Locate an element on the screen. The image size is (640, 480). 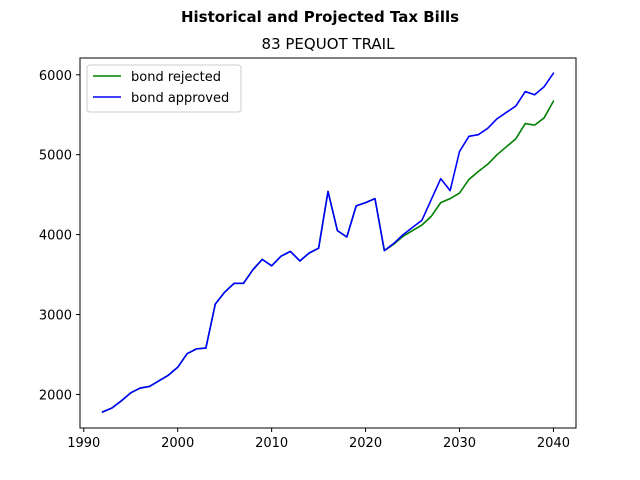
y-tick-label: 3000 is located at coordinates (55, 316).